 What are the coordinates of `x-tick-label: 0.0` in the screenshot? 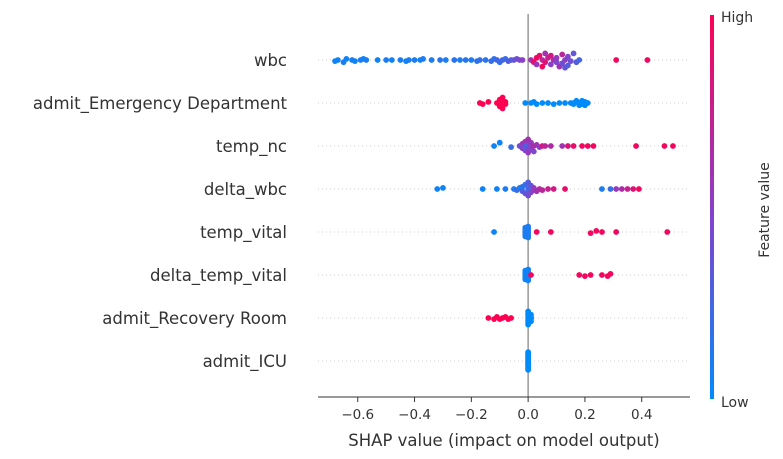 It's located at (527, 415).